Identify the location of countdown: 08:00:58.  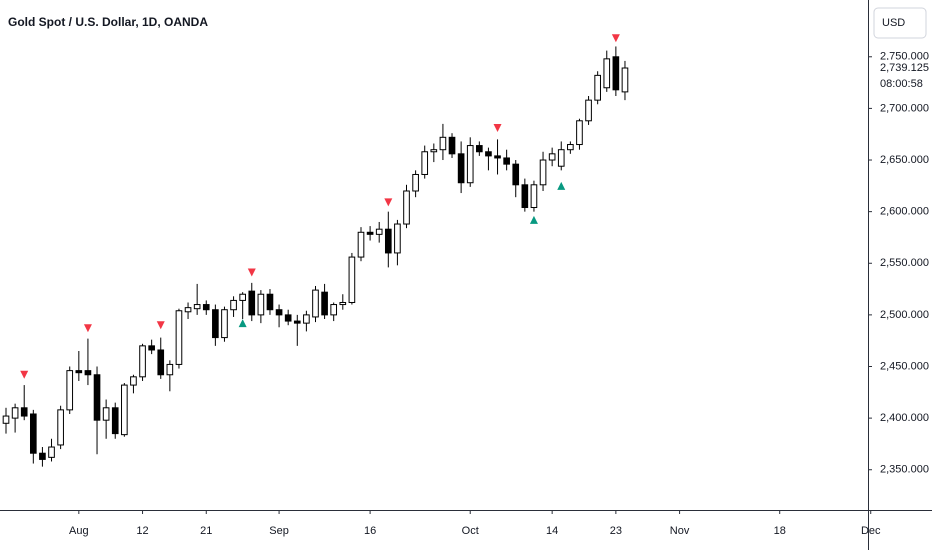
(901, 84).